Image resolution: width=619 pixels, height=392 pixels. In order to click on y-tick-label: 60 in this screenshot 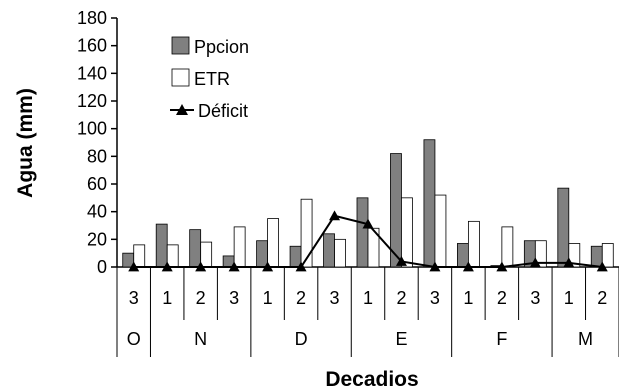, I will do `click(97, 184)`.